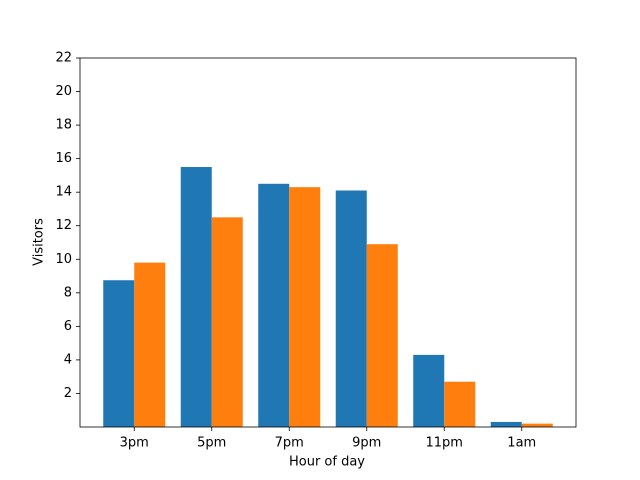 The image size is (640, 480). I want to click on y-tick-label: 12, so click(63, 225).